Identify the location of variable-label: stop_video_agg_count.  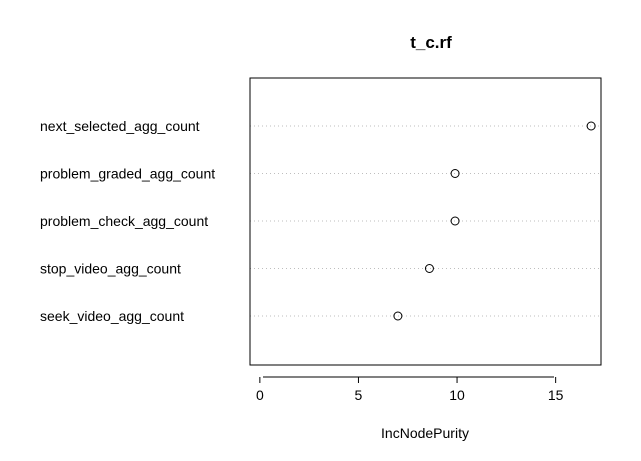
(110, 269).